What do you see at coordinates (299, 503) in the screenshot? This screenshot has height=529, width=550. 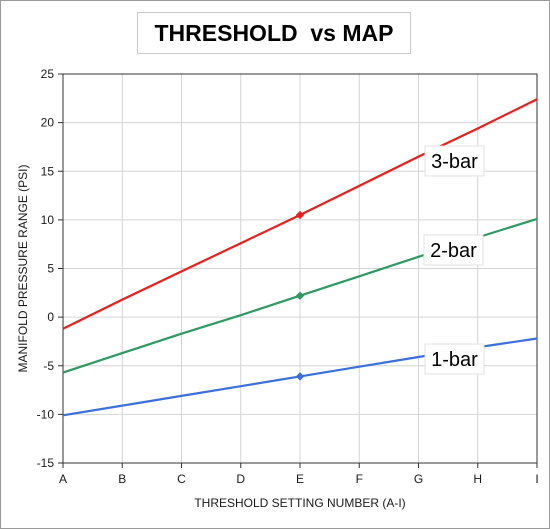 I see `x-axis-title: THRESHOLD SETTING NUMBER (A-I)` at bounding box center [299, 503].